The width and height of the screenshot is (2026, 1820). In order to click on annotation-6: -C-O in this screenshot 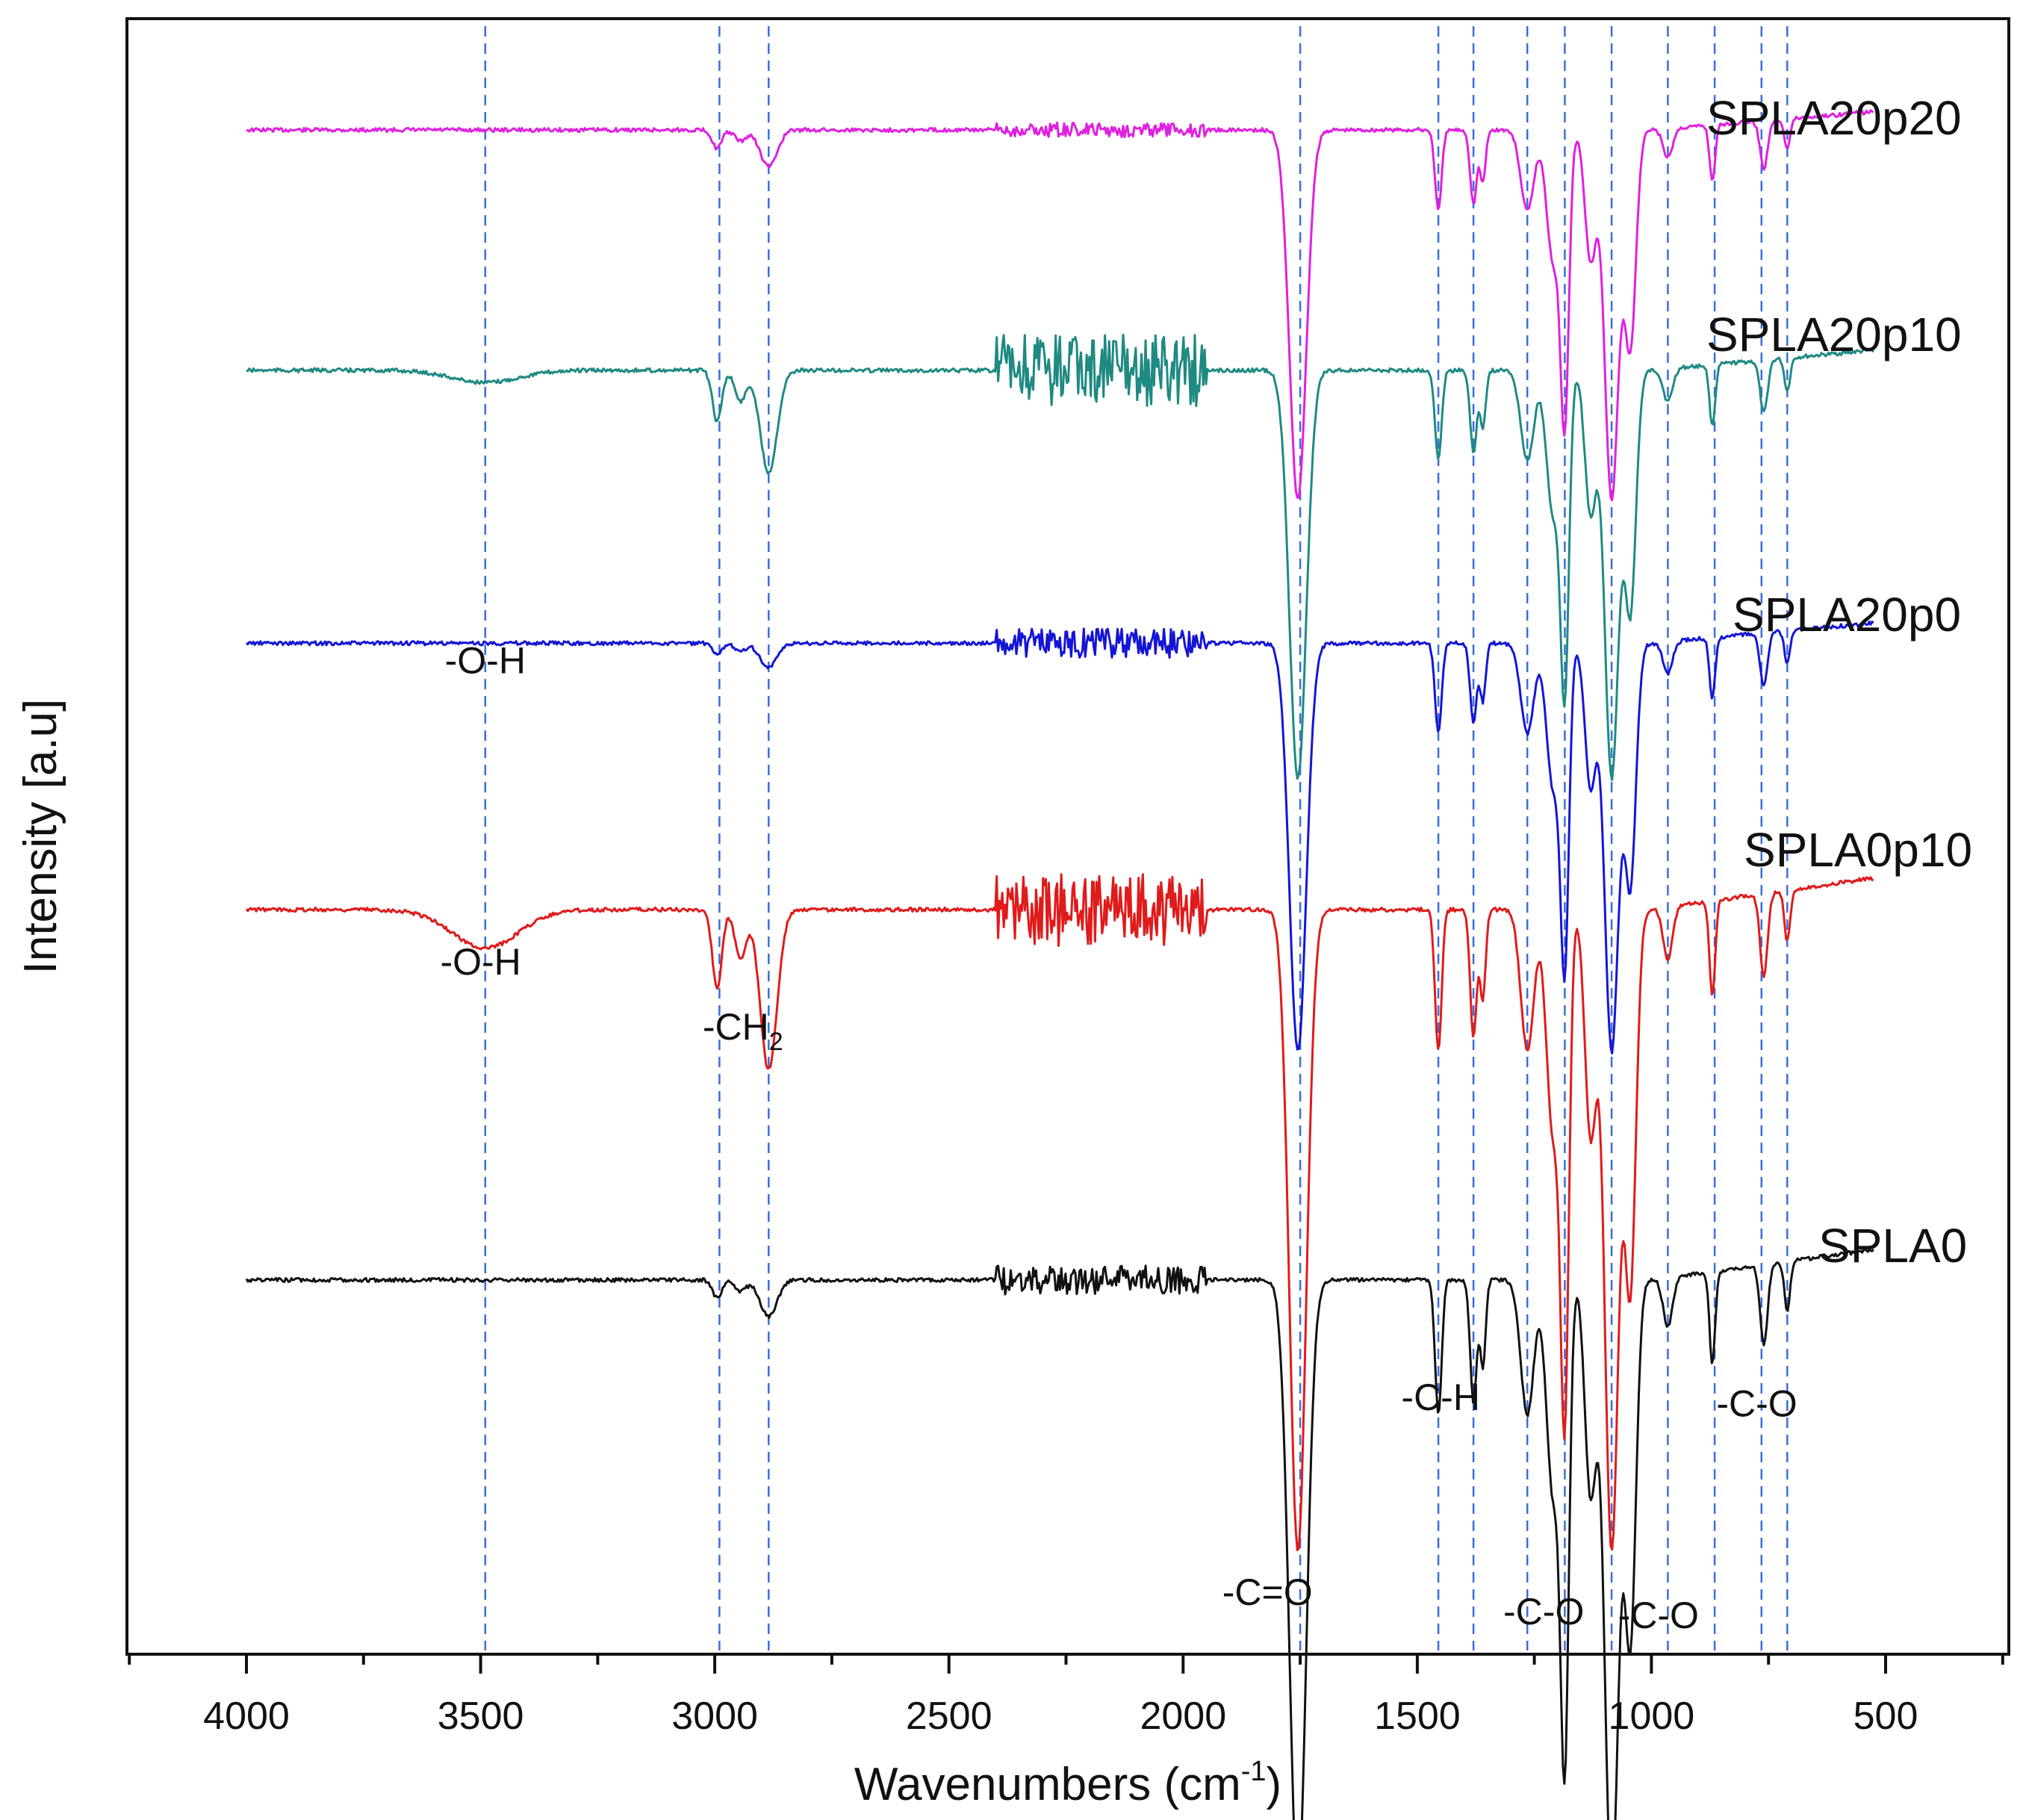, I will do `click(1659, 1615)`.